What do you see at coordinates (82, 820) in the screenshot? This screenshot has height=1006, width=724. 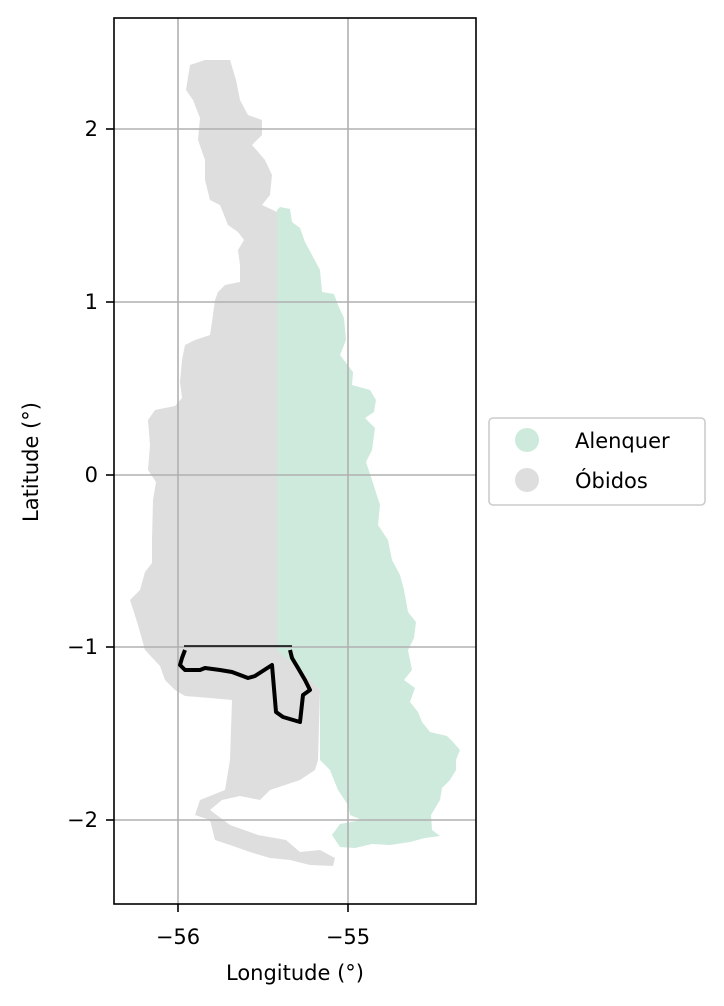 I see `y-tick-label: −2` at bounding box center [82, 820].